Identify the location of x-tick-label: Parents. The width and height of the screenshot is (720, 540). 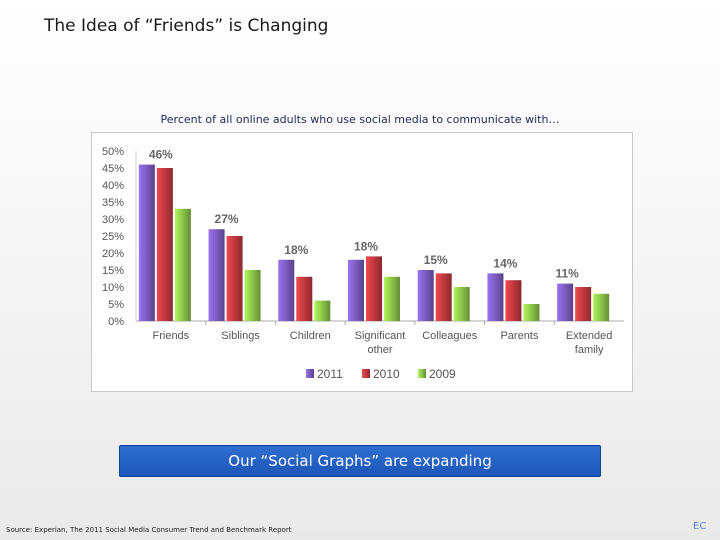
(519, 336).